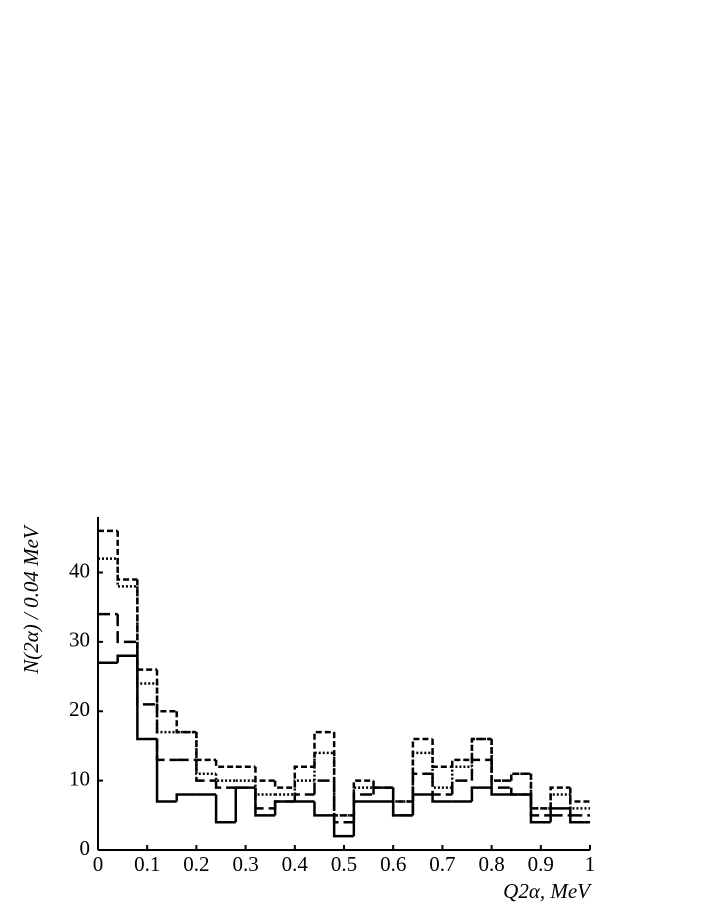 The height and width of the screenshot is (917, 708). I want to click on y-tick-label: 40, so click(79, 570).